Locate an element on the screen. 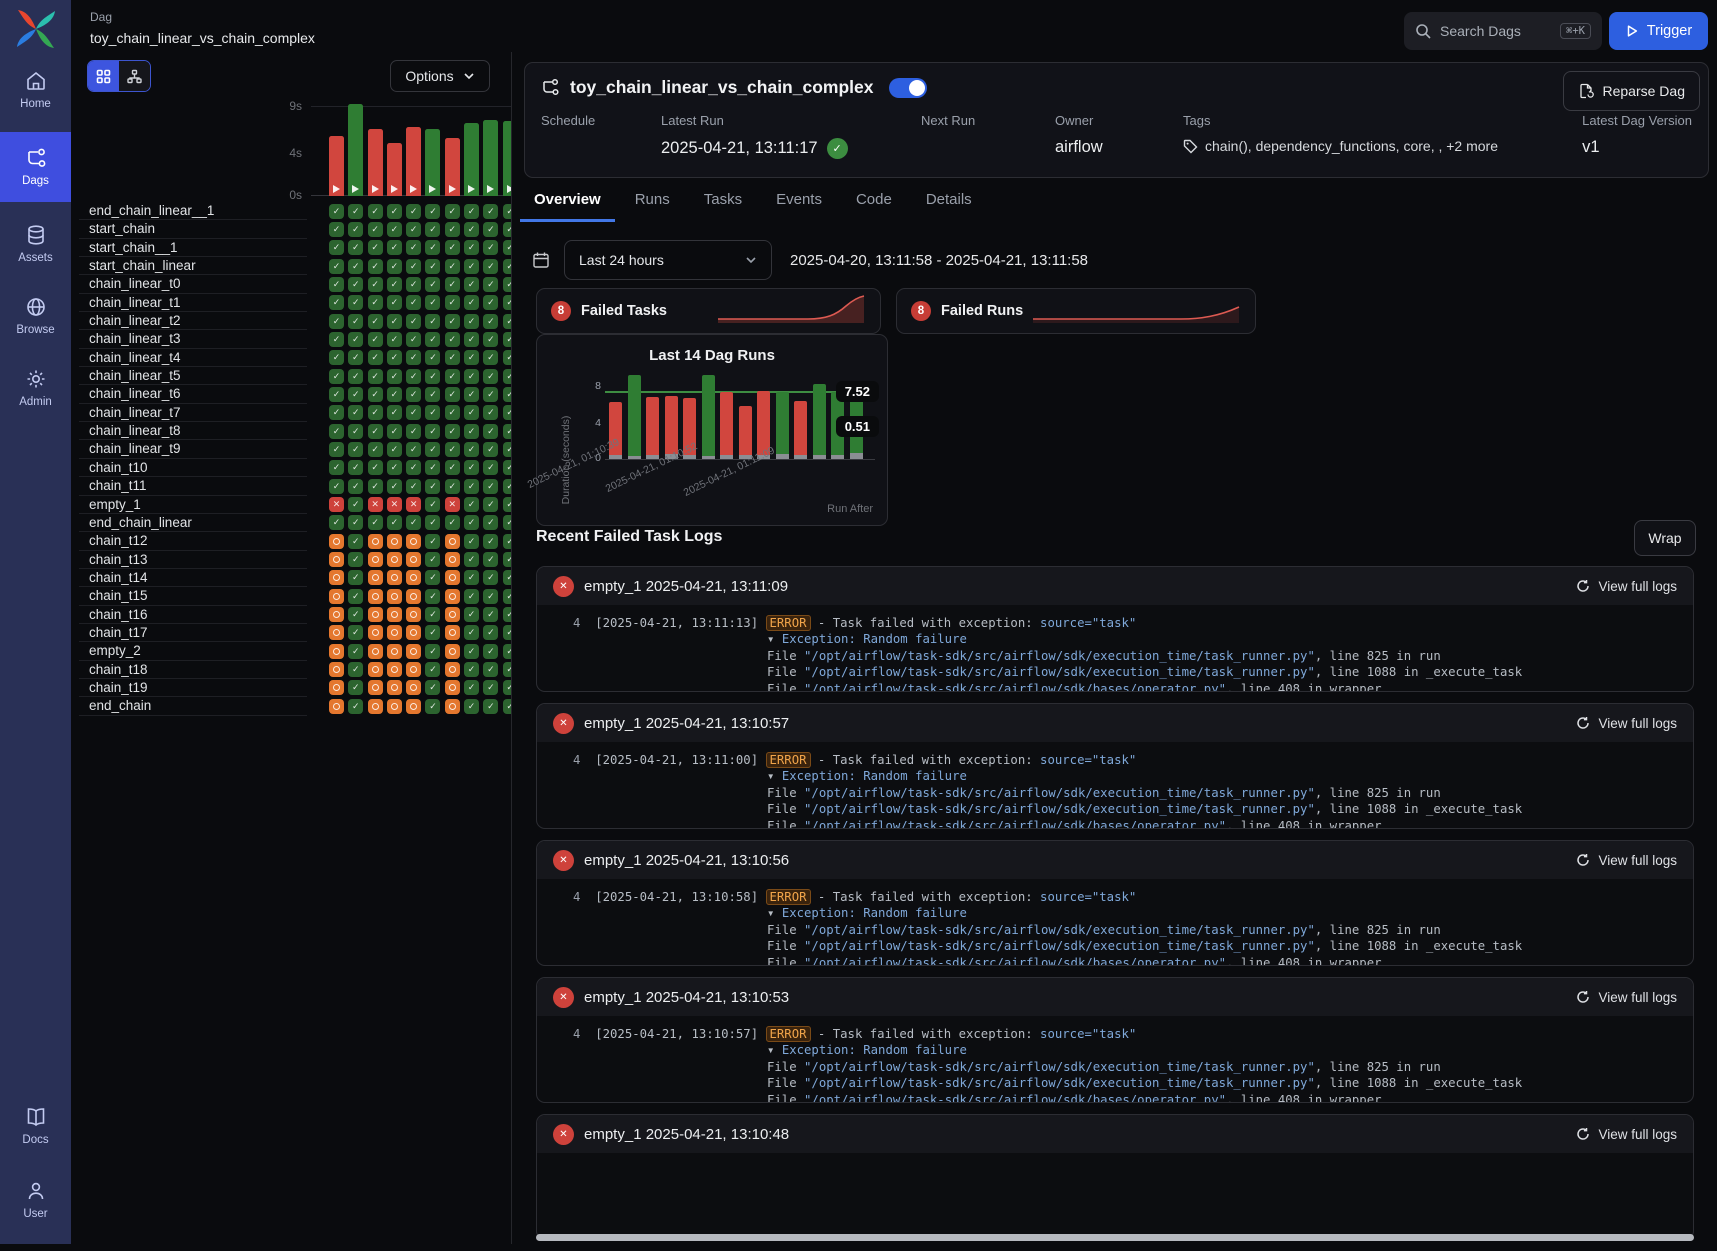 The image size is (1717, 1251). task-name: chain_linear_t2 is located at coordinates (135, 321).